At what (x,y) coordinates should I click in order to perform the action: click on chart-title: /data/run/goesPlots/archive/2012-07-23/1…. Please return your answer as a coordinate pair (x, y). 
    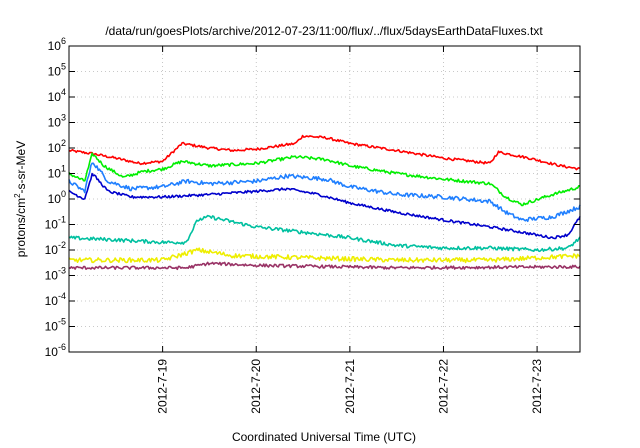
    Looking at the image, I should click on (324, 31).